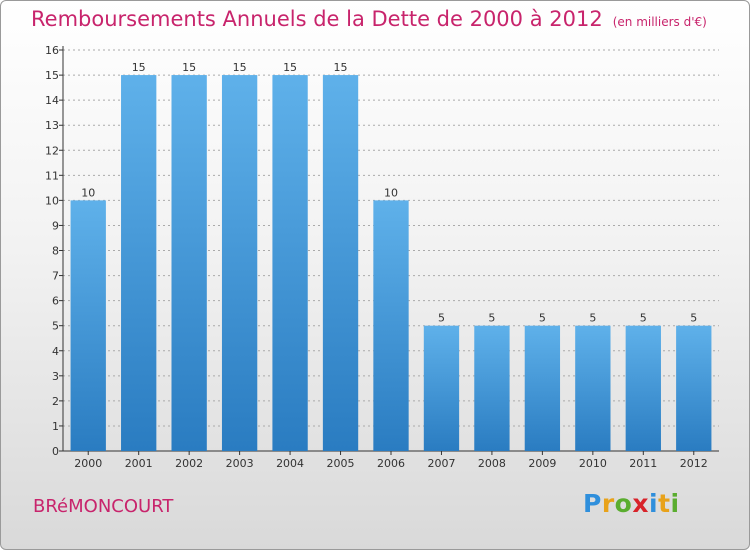 The image size is (750, 550). What do you see at coordinates (88, 463) in the screenshot?
I see `x-tick-label: 2000` at bounding box center [88, 463].